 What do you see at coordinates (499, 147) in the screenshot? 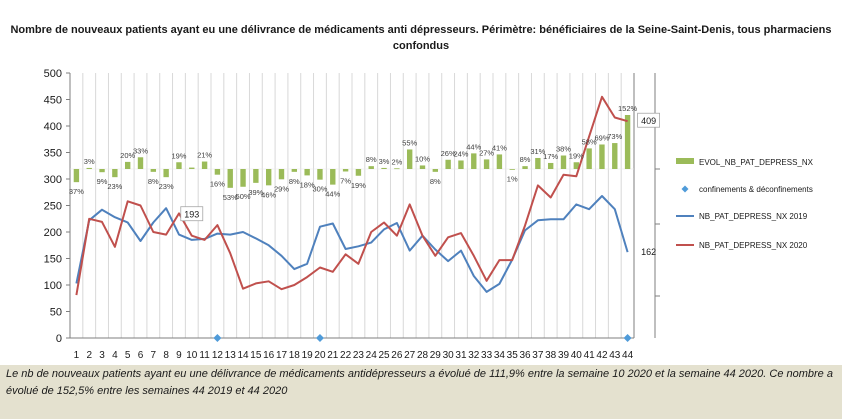
I see `bar-data-label: 41%` at bounding box center [499, 147].